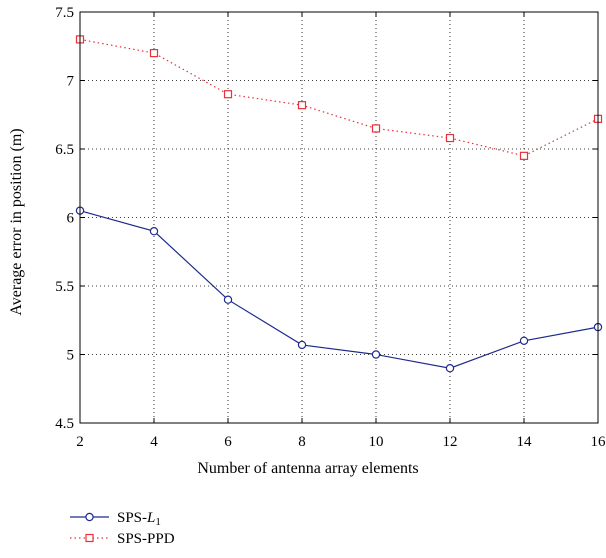 The height and width of the screenshot is (558, 606). Describe the element at coordinates (376, 442) in the screenshot. I see `x-tick-label: 10` at that location.